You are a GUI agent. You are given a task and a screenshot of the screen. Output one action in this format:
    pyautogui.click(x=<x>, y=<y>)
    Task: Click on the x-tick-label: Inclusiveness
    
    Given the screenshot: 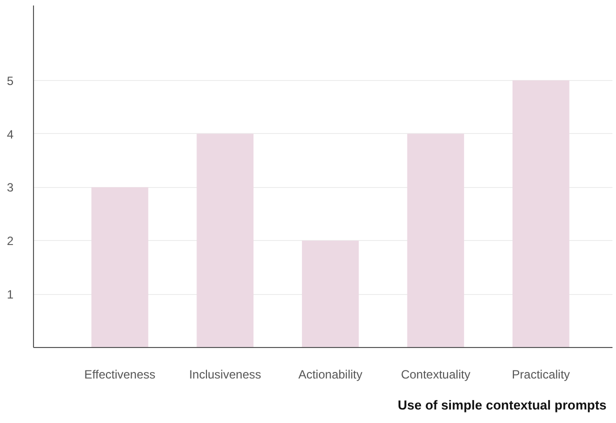 What is the action you would take?
    pyautogui.click(x=225, y=375)
    